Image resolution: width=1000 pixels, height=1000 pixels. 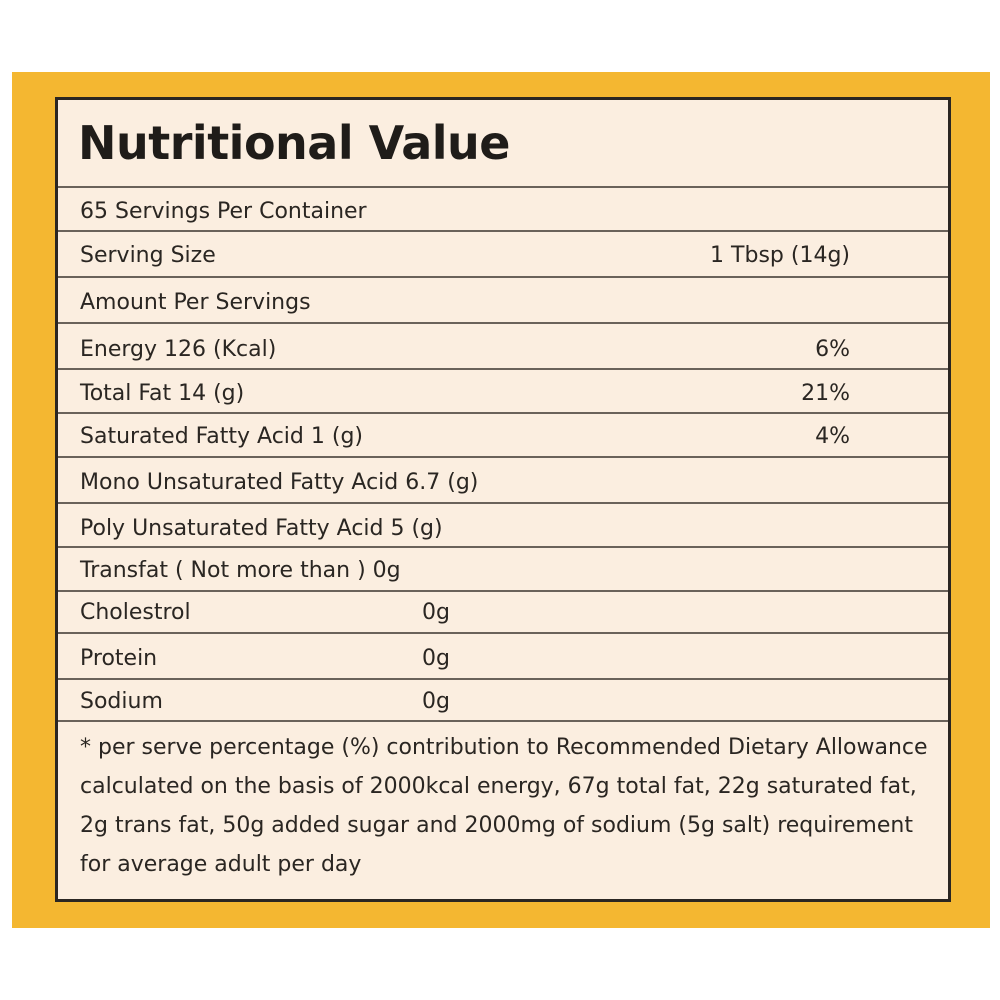 What do you see at coordinates (178, 349) in the screenshot?
I see `row-label: Energy 126 (Kcal)` at bounding box center [178, 349].